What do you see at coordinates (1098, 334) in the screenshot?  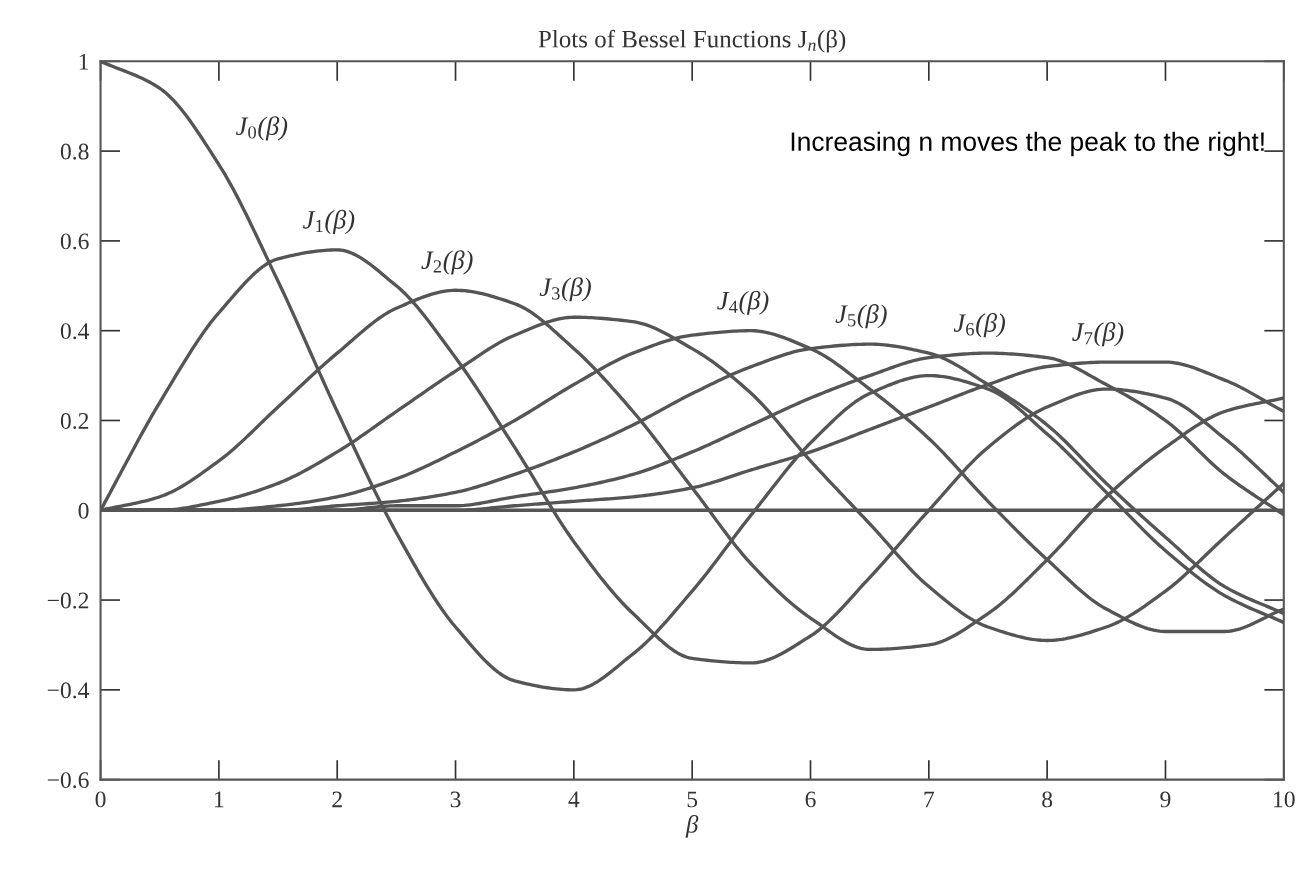 I see `series-label: J$_{7}$(β)` at bounding box center [1098, 334].